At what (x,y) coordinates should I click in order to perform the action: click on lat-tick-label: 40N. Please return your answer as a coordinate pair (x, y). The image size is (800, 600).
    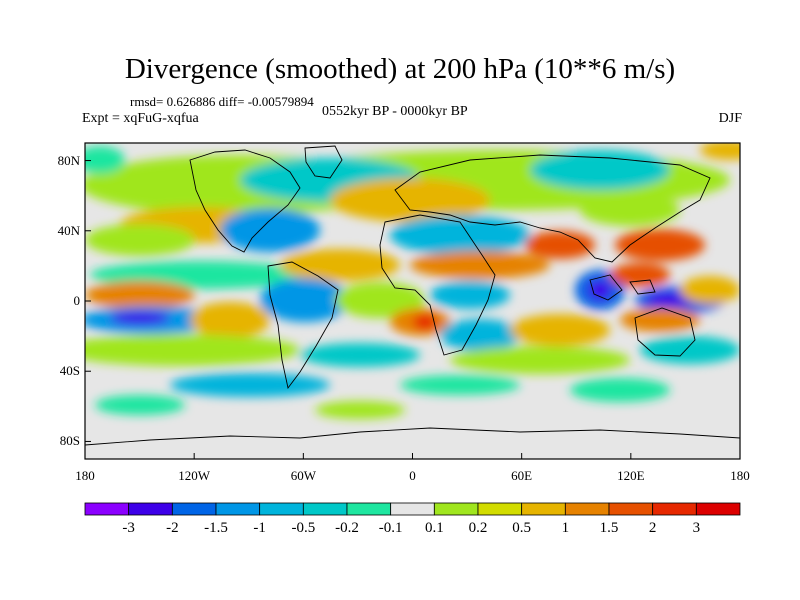
    Looking at the image, I should click on (68, 230).